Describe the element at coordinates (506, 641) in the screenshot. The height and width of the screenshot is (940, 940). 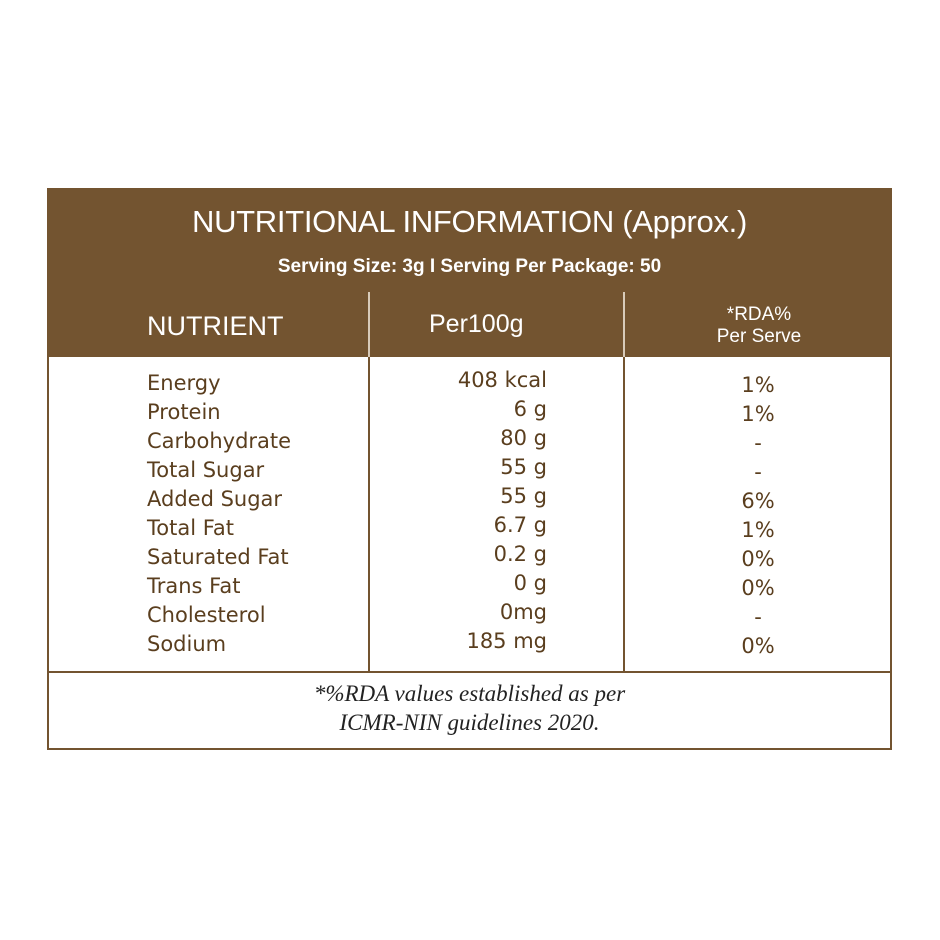
I see `per100g-value: 185 mg` at that location.